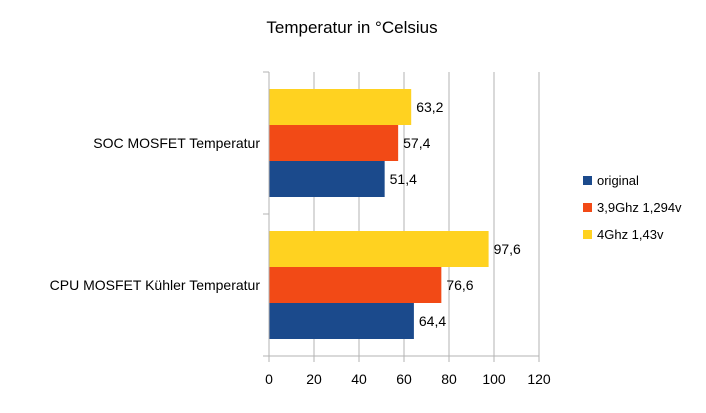  I want to click on x-tick-label: 120, so click(539, 379).